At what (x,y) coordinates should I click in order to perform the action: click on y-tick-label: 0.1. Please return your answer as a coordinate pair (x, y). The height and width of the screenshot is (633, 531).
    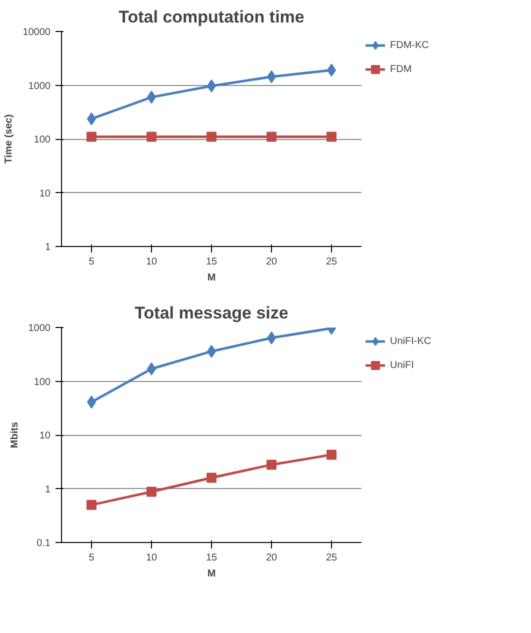
    Looking at the image, I should click on (43, 543).